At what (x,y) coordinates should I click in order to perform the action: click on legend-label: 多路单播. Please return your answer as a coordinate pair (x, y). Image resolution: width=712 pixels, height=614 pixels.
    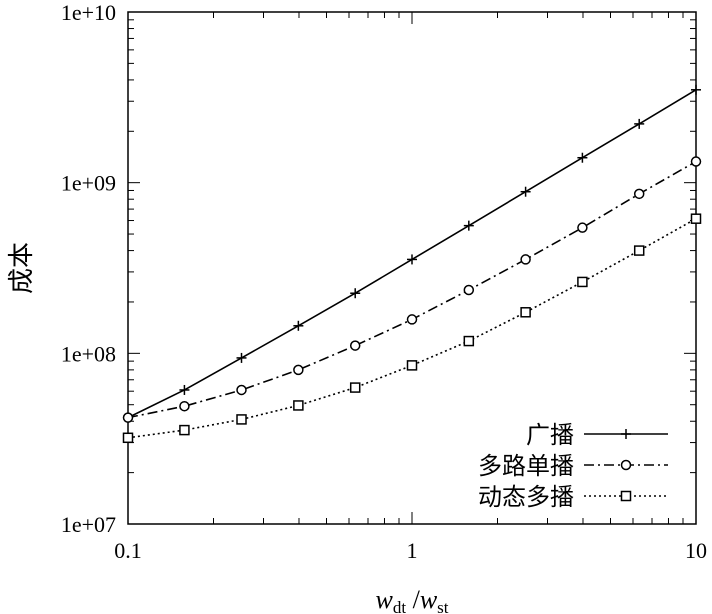
    Looking at the image, I should click on (526, 466).